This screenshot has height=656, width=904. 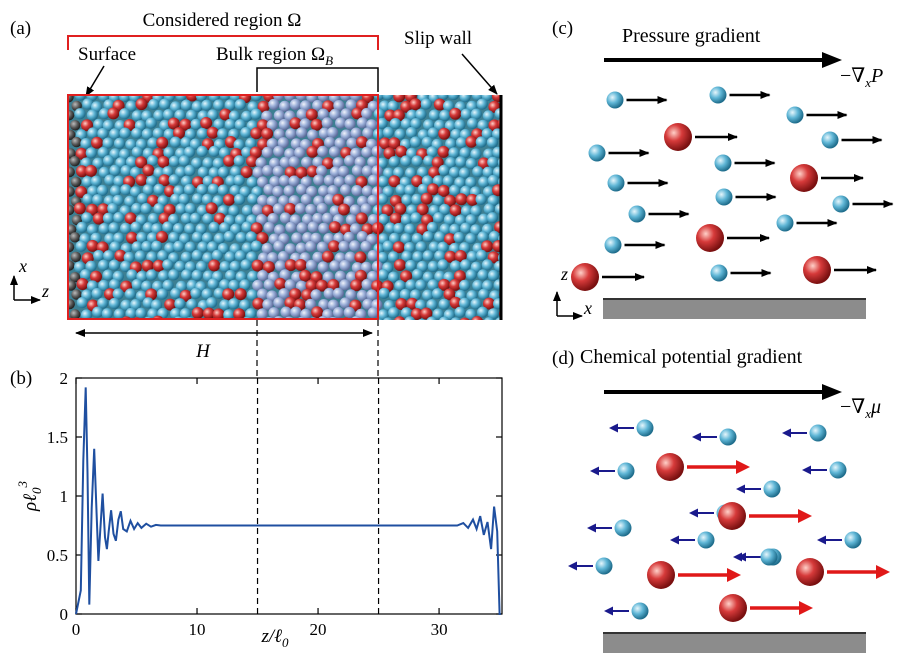 I want to click on axis-x-label: x, so click(x=22, y=266).